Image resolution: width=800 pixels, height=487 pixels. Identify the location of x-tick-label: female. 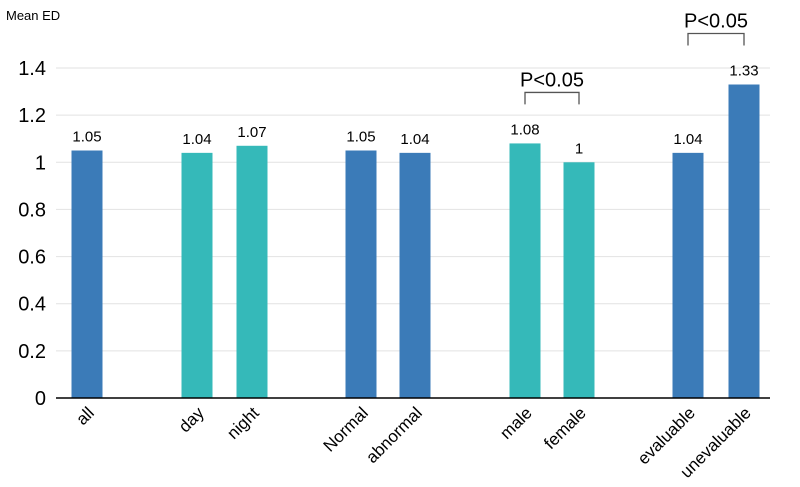
(565, 428).